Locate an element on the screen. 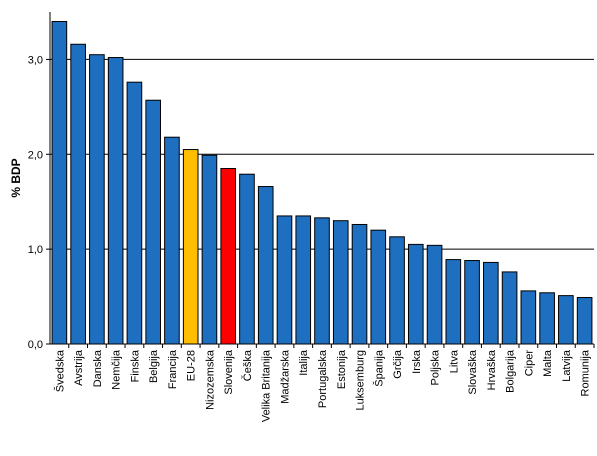 The height and width of the screenshot is (456, 597). bar-luksemburg is located at coordinates (359, 284).